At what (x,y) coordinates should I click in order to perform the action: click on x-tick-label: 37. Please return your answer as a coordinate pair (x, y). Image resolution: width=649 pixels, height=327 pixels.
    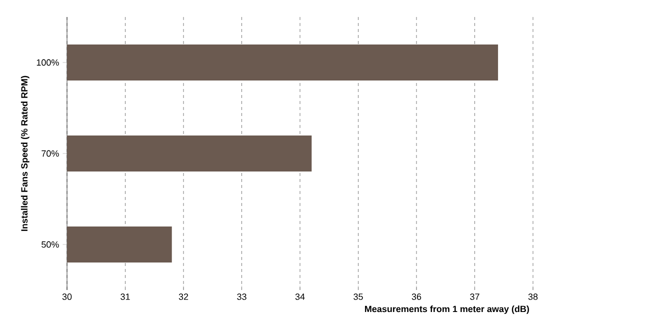
    Looking at the image, I should click on (475, 297).